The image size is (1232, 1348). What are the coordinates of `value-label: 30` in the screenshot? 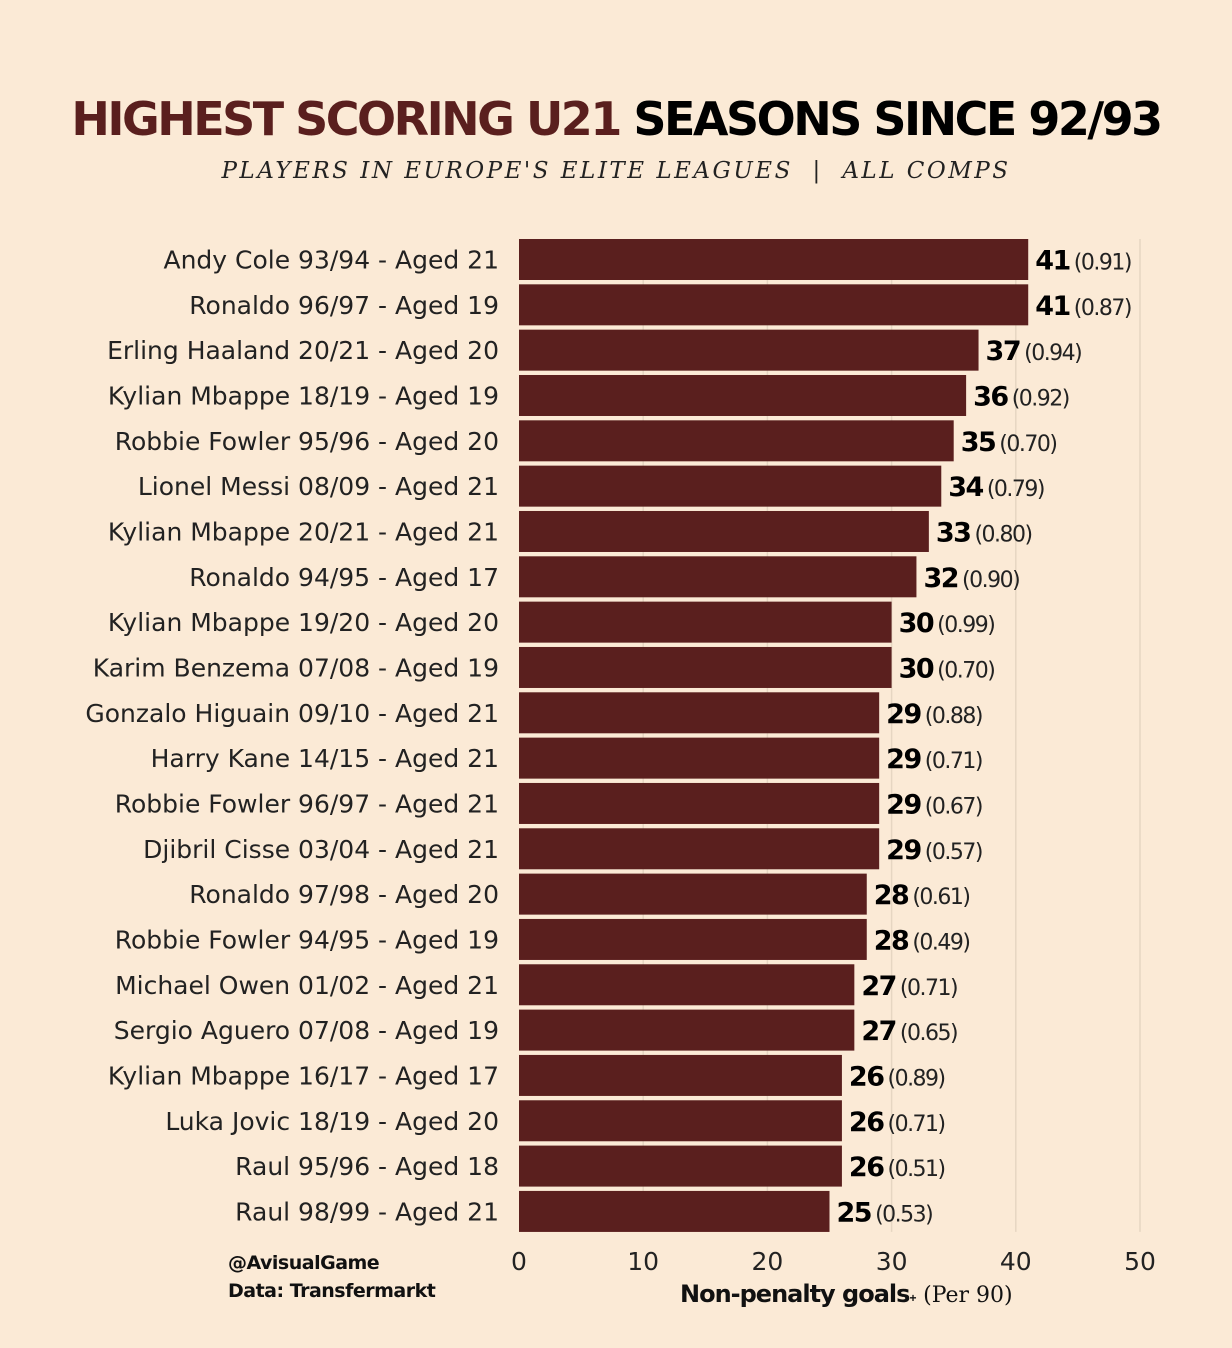 It's located at (916, 668).